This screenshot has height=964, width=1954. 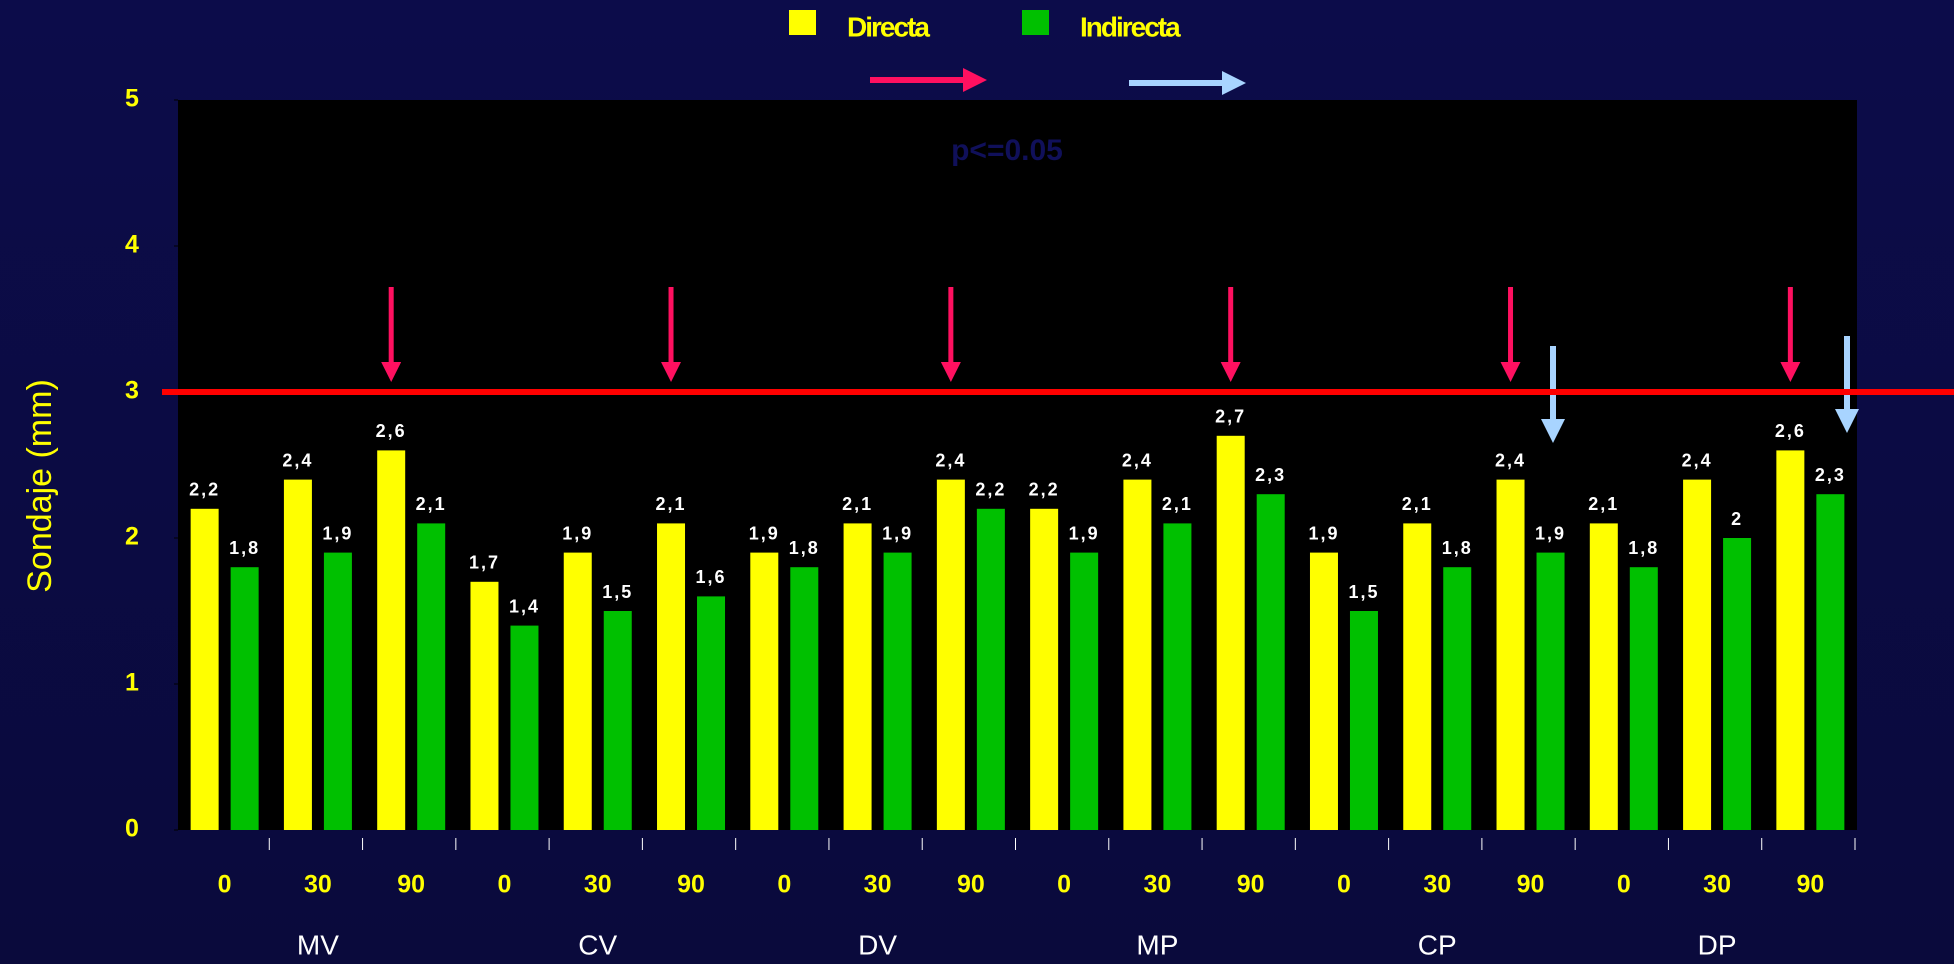 What do you see at coordinates (802, 22) in the screenshot?
I see `legend-swatch` at bounding box center [802, 22].